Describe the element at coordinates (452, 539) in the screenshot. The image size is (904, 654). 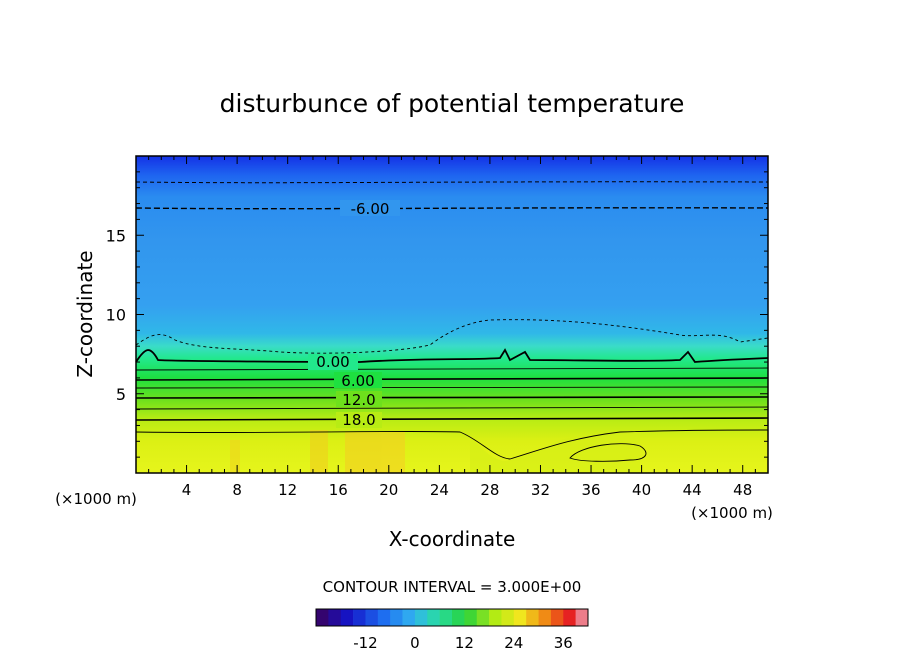
I see `x-axis-label: X-coordinate` at that location.